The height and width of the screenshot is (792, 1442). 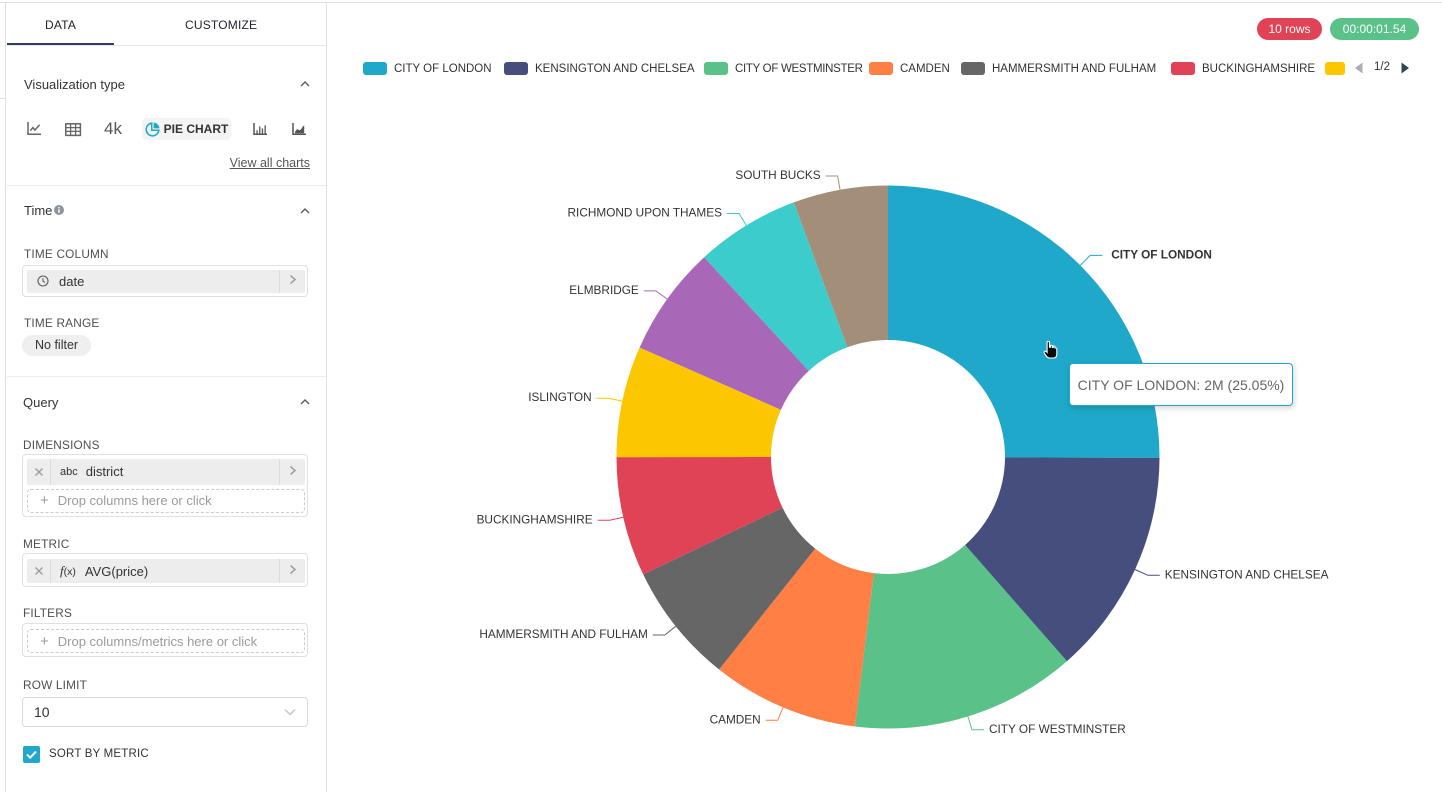 What do you see at coordinates (604, 290) in the screenshot?
I see `svg-text: ELMBRIDGE` at bounding box center [604, 290].